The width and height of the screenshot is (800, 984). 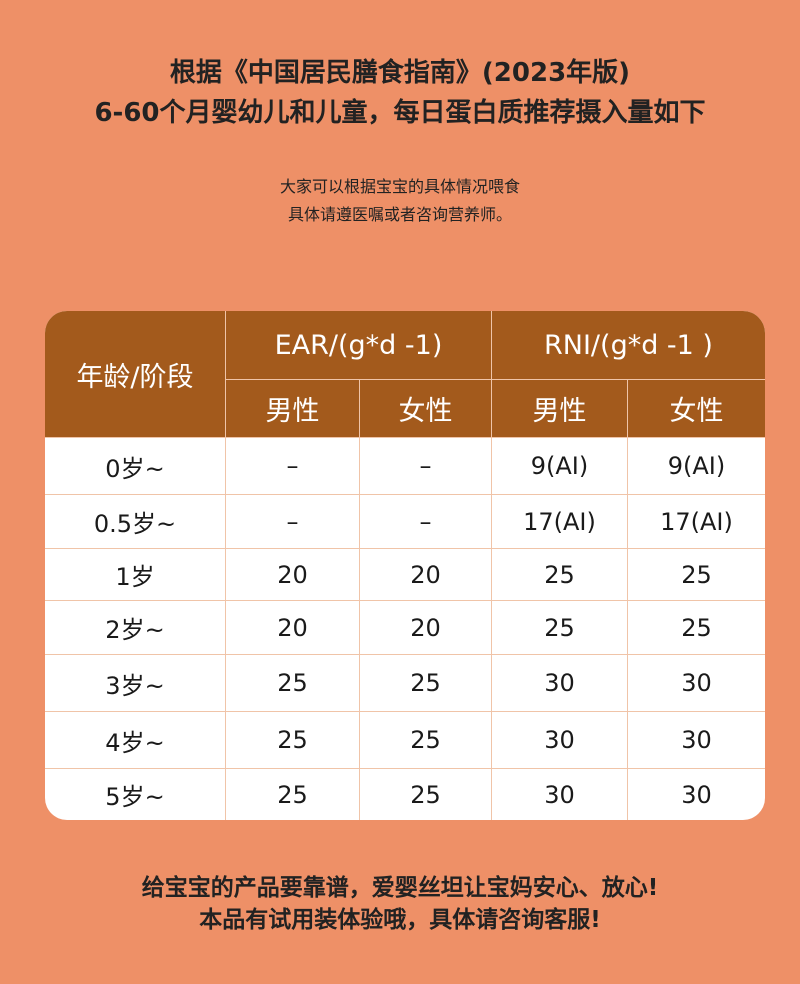 What do you see at coordinates (135, 374) in the screenshot?
I see `age-header: 年龄/阶段` at bounding box center [135, 374].